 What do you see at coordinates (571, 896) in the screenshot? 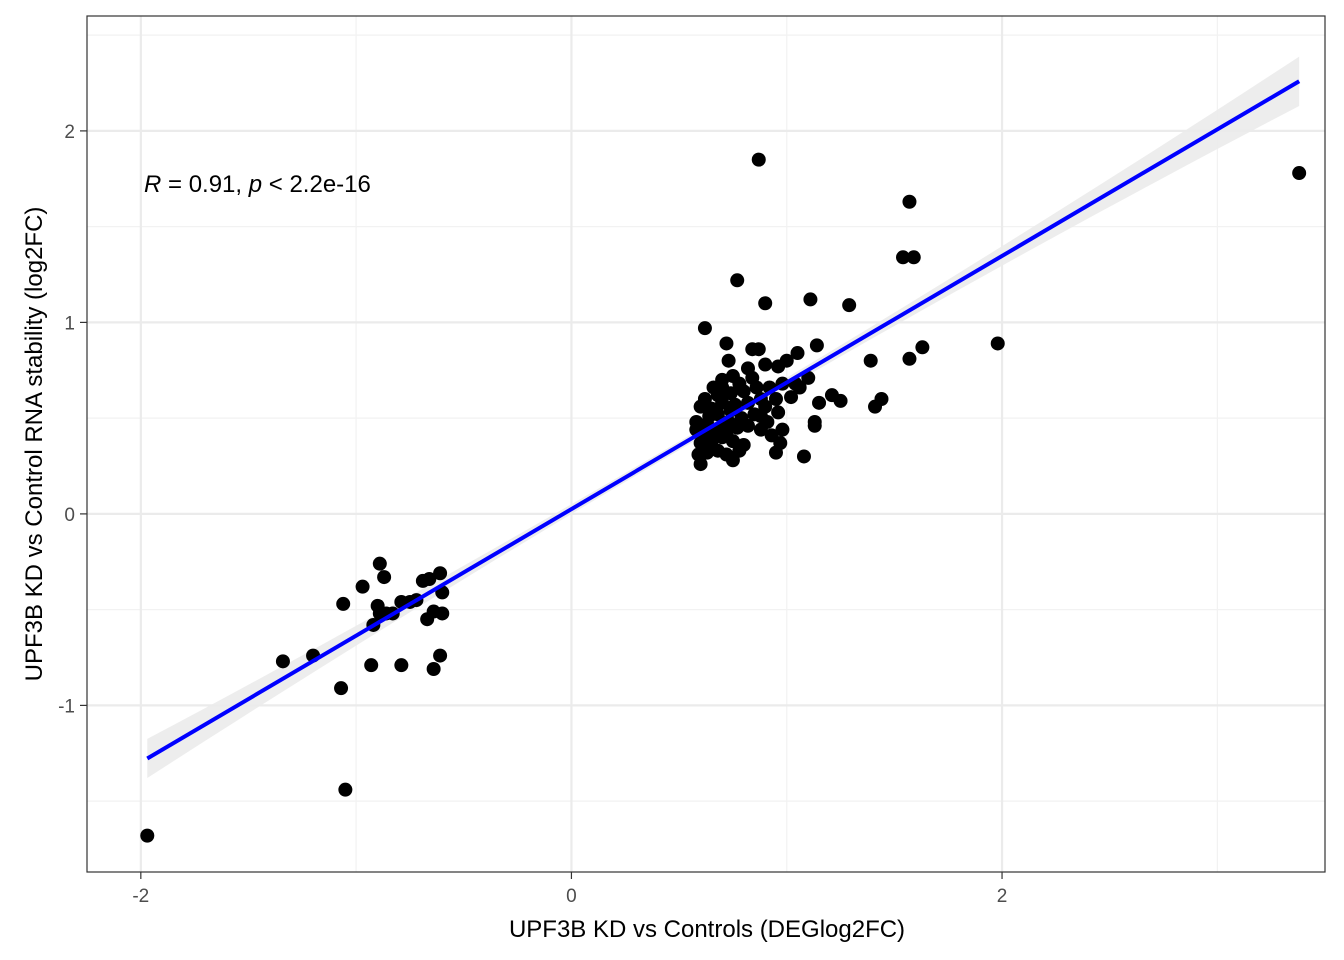
I see `x-tick-label: 0` at bounding box center [571, 896].